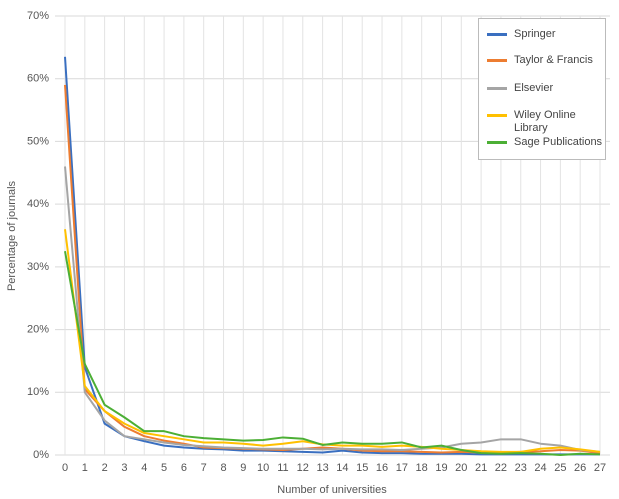  What do you see at coordinates (422, 468) in the screenshot?
I see `x-tick-label: 18` at bounding box center [422, 468].